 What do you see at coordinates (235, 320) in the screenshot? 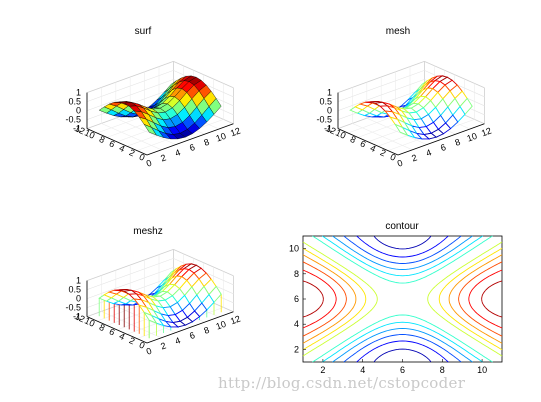
I see `meshz-x-tick-label: 12` at bounding box center [235, 320].